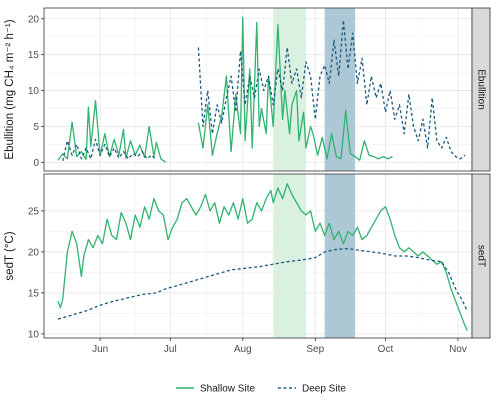 The image size is (500, 408). I want to click on x-tick-label: Jul, so click(170, 349).